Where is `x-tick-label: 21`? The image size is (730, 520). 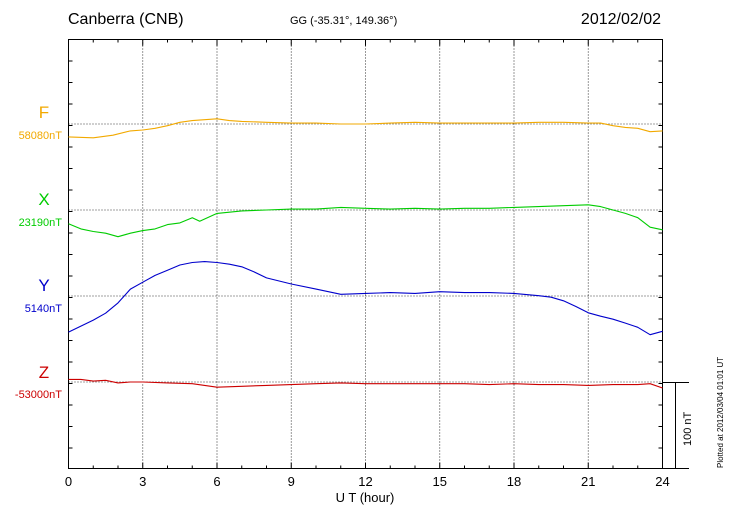
x-tick-label: 21 is located at coordinates (588, 481).